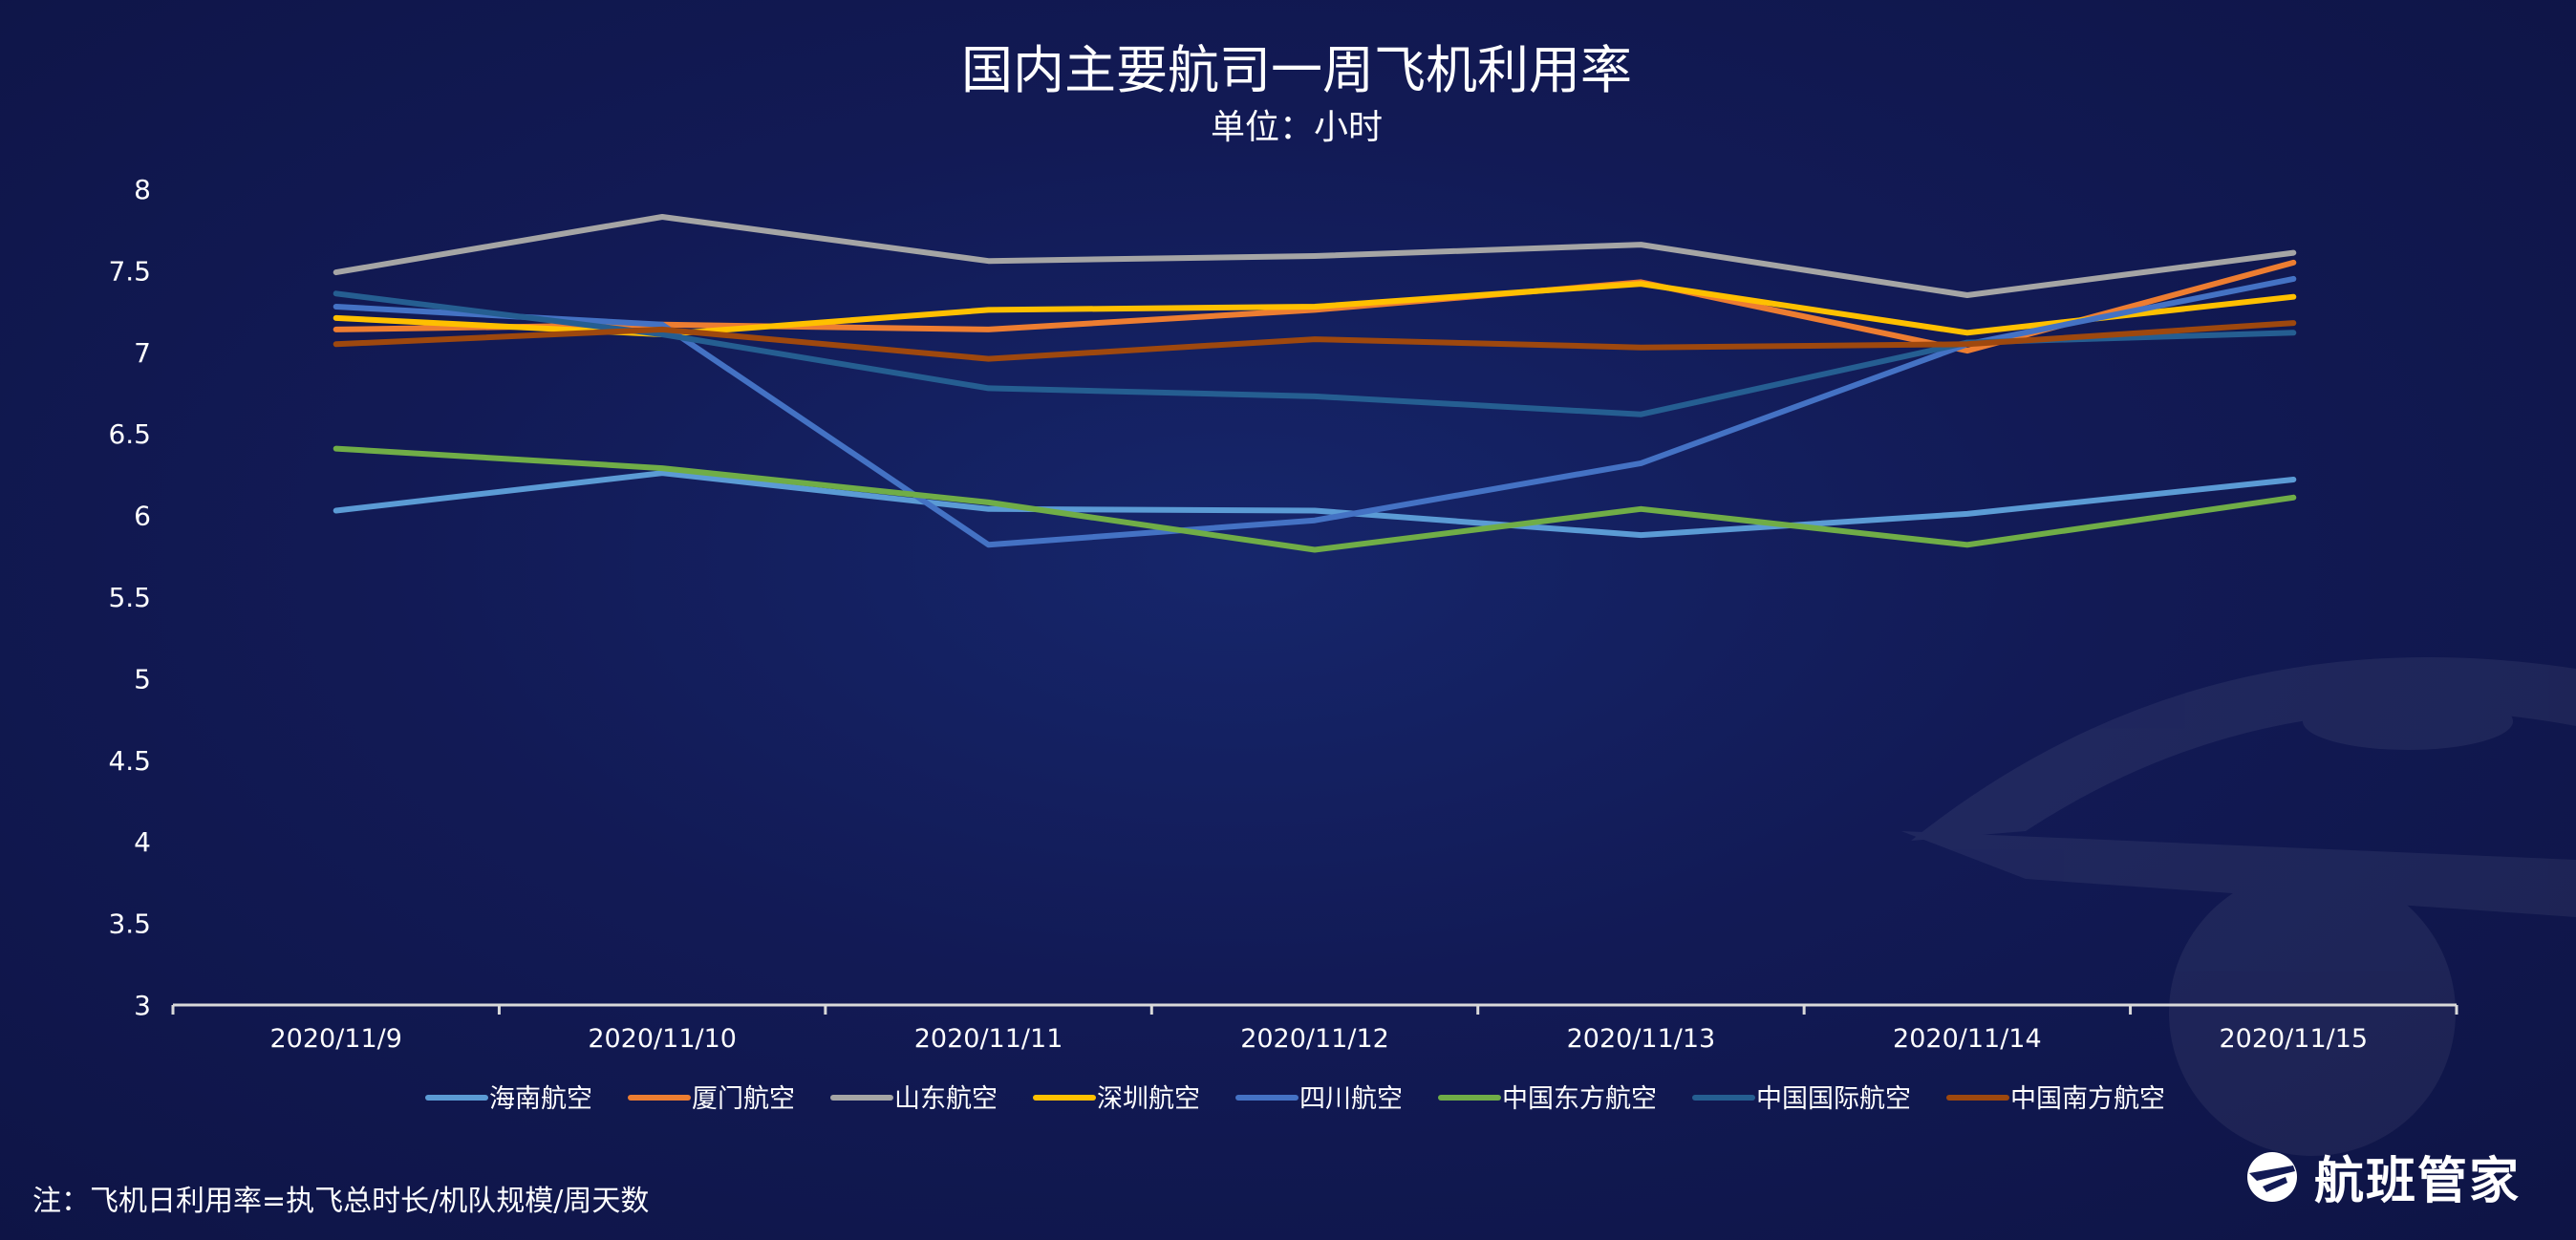 Image resolution: width=2576 pixels, height=1240 pixels. Describe the element at coordinates (2238, 906) in the screenshot. I see `watermark-logo-icon` at that location.